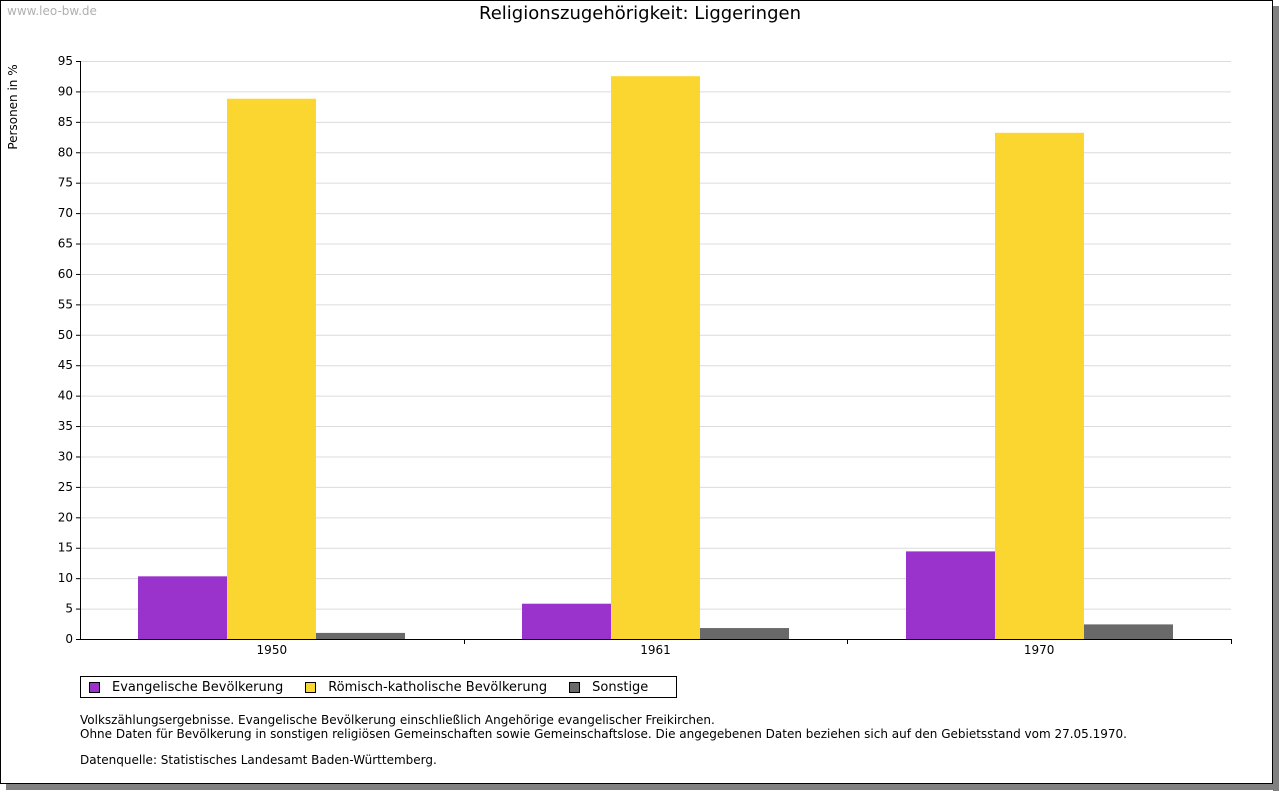 Image resolution: width=1280 pixels, height=791 pixels. Describe the element at coordinates (642, 787) in the screenshot. I see `frame-shadow-bottom` at that location.